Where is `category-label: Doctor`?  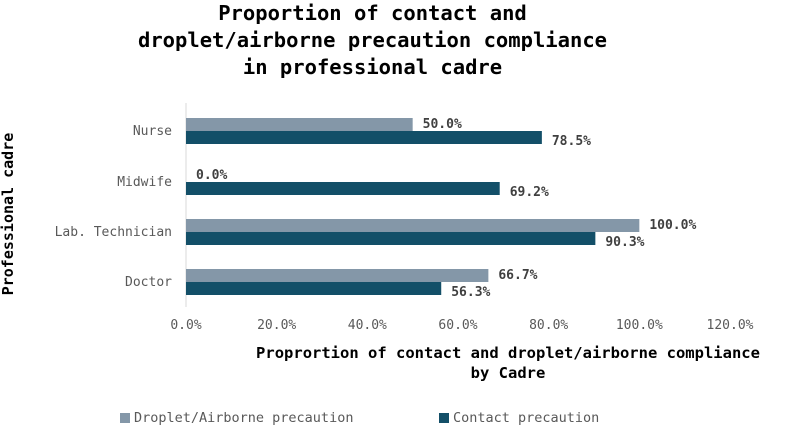 category-label: Doctor is located at coordinates (148, 282).